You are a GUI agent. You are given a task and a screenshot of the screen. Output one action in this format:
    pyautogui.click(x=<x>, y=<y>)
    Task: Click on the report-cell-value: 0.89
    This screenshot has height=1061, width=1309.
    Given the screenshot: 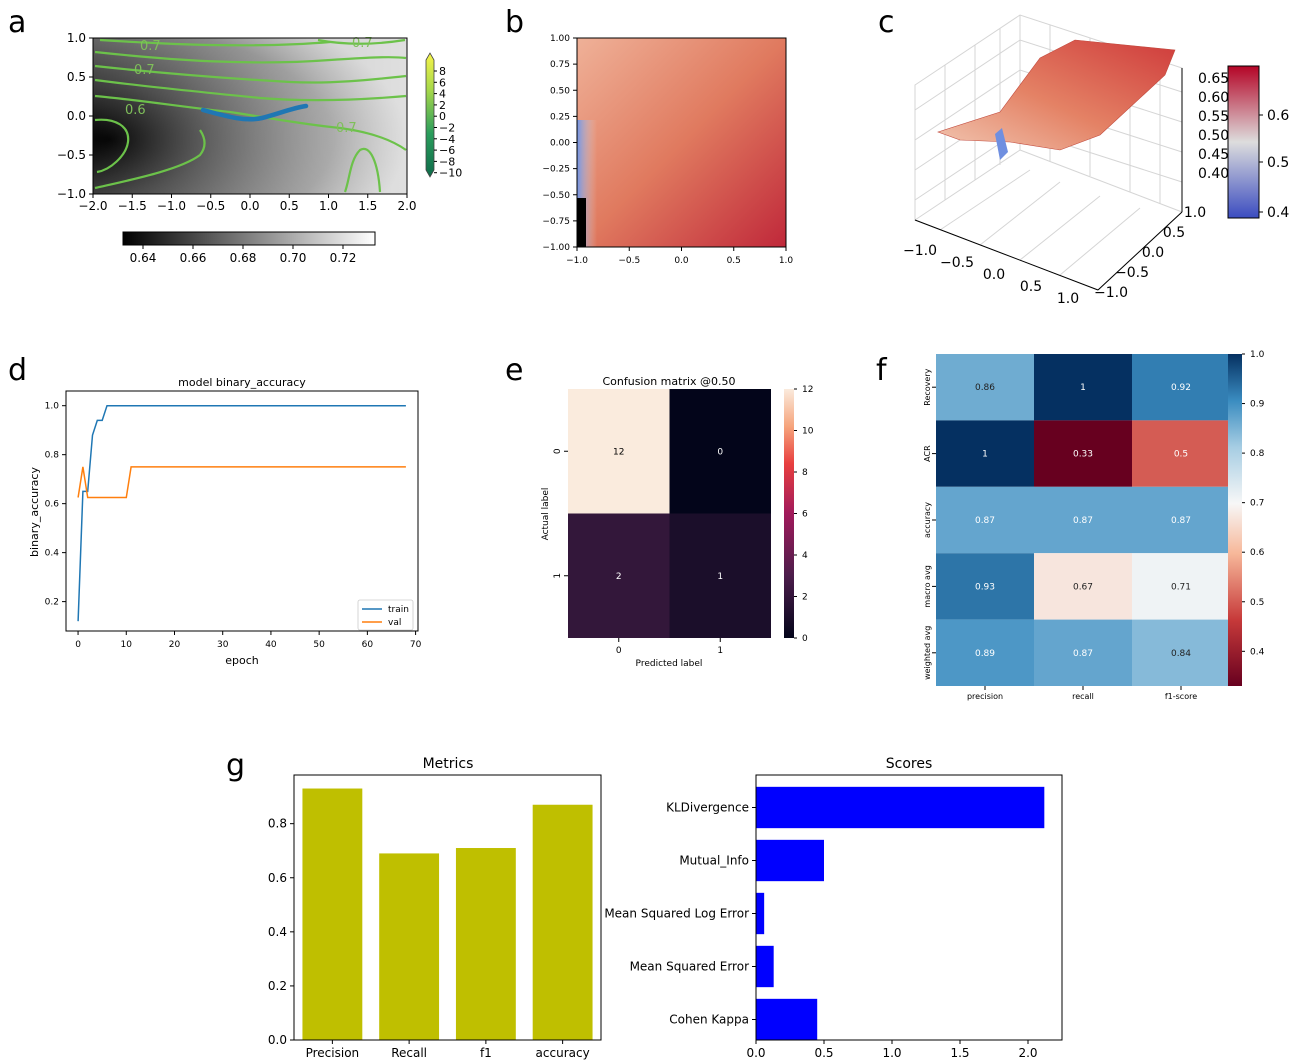 What is the action you would take?
    pyautogui.click(x=985, y=654)
    